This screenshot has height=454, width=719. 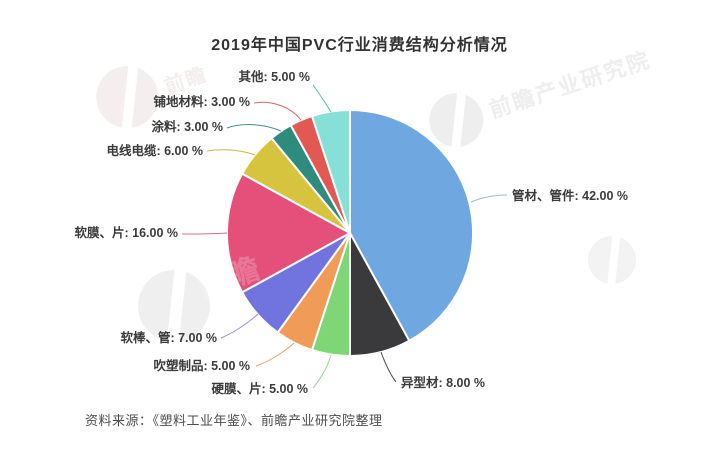 I want to click on slice-label-profiles: 异型材: 8.00 %, so click(x=443, y=382).